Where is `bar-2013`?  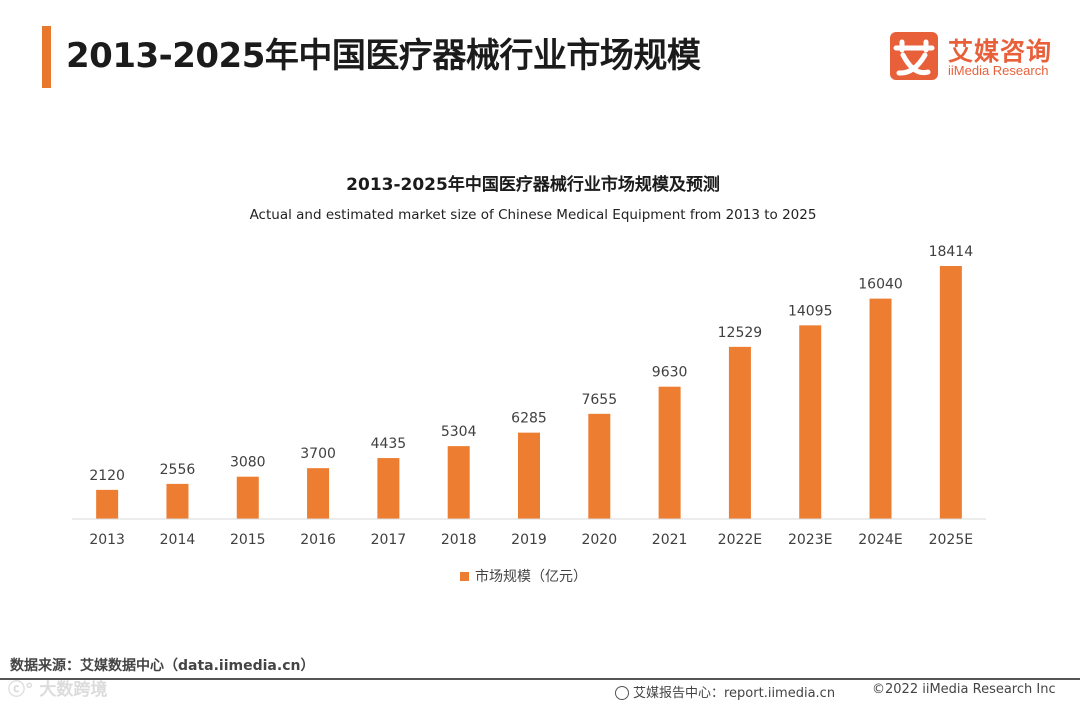 bar-2013 is located at coordinates (107, 504).